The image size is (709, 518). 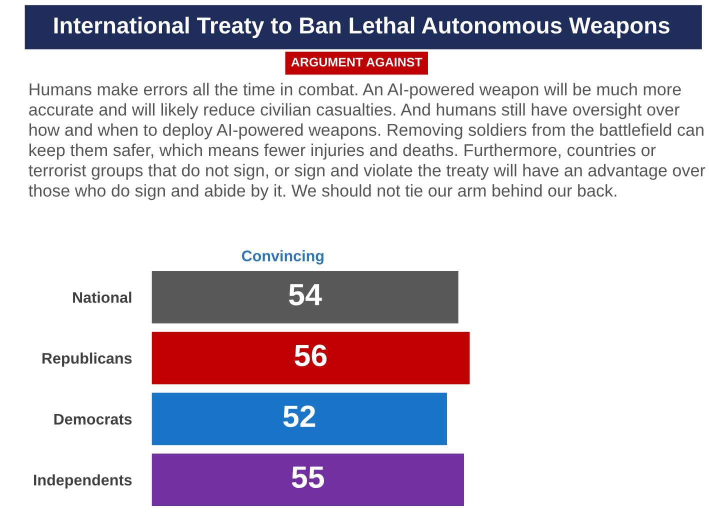 I want to click on data-label: 52, so click(x=299, y=417).